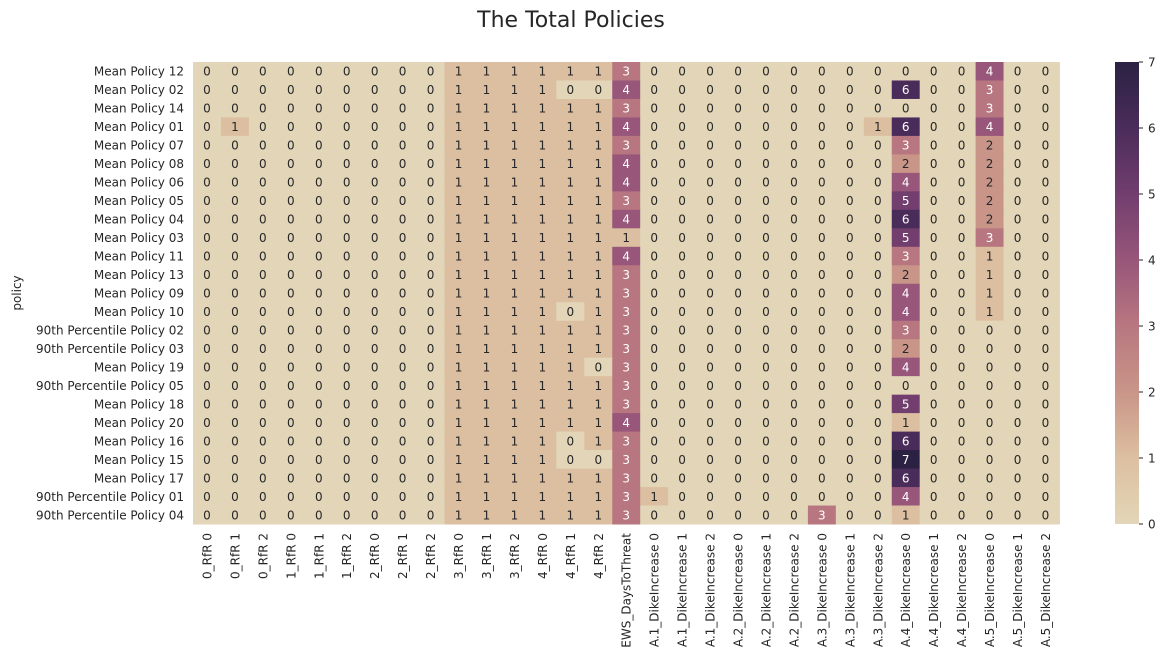  I want to click on column-label: A.4_DikeIncrease 0, so click(906, 590).